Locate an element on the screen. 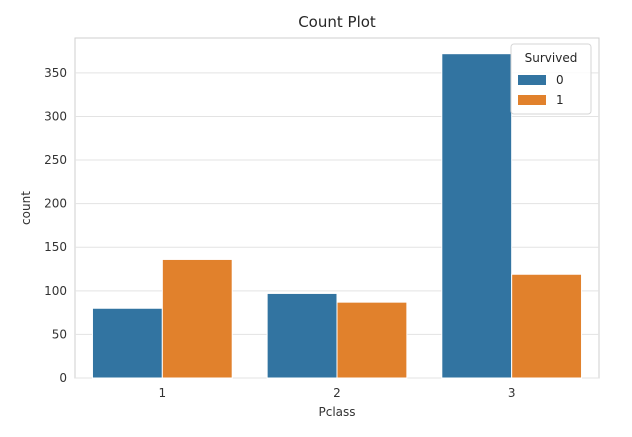 The height and width of the screenshot is (437, 632). x-axis-ticks: 1 2 3 is located at coordinates (337, 393).